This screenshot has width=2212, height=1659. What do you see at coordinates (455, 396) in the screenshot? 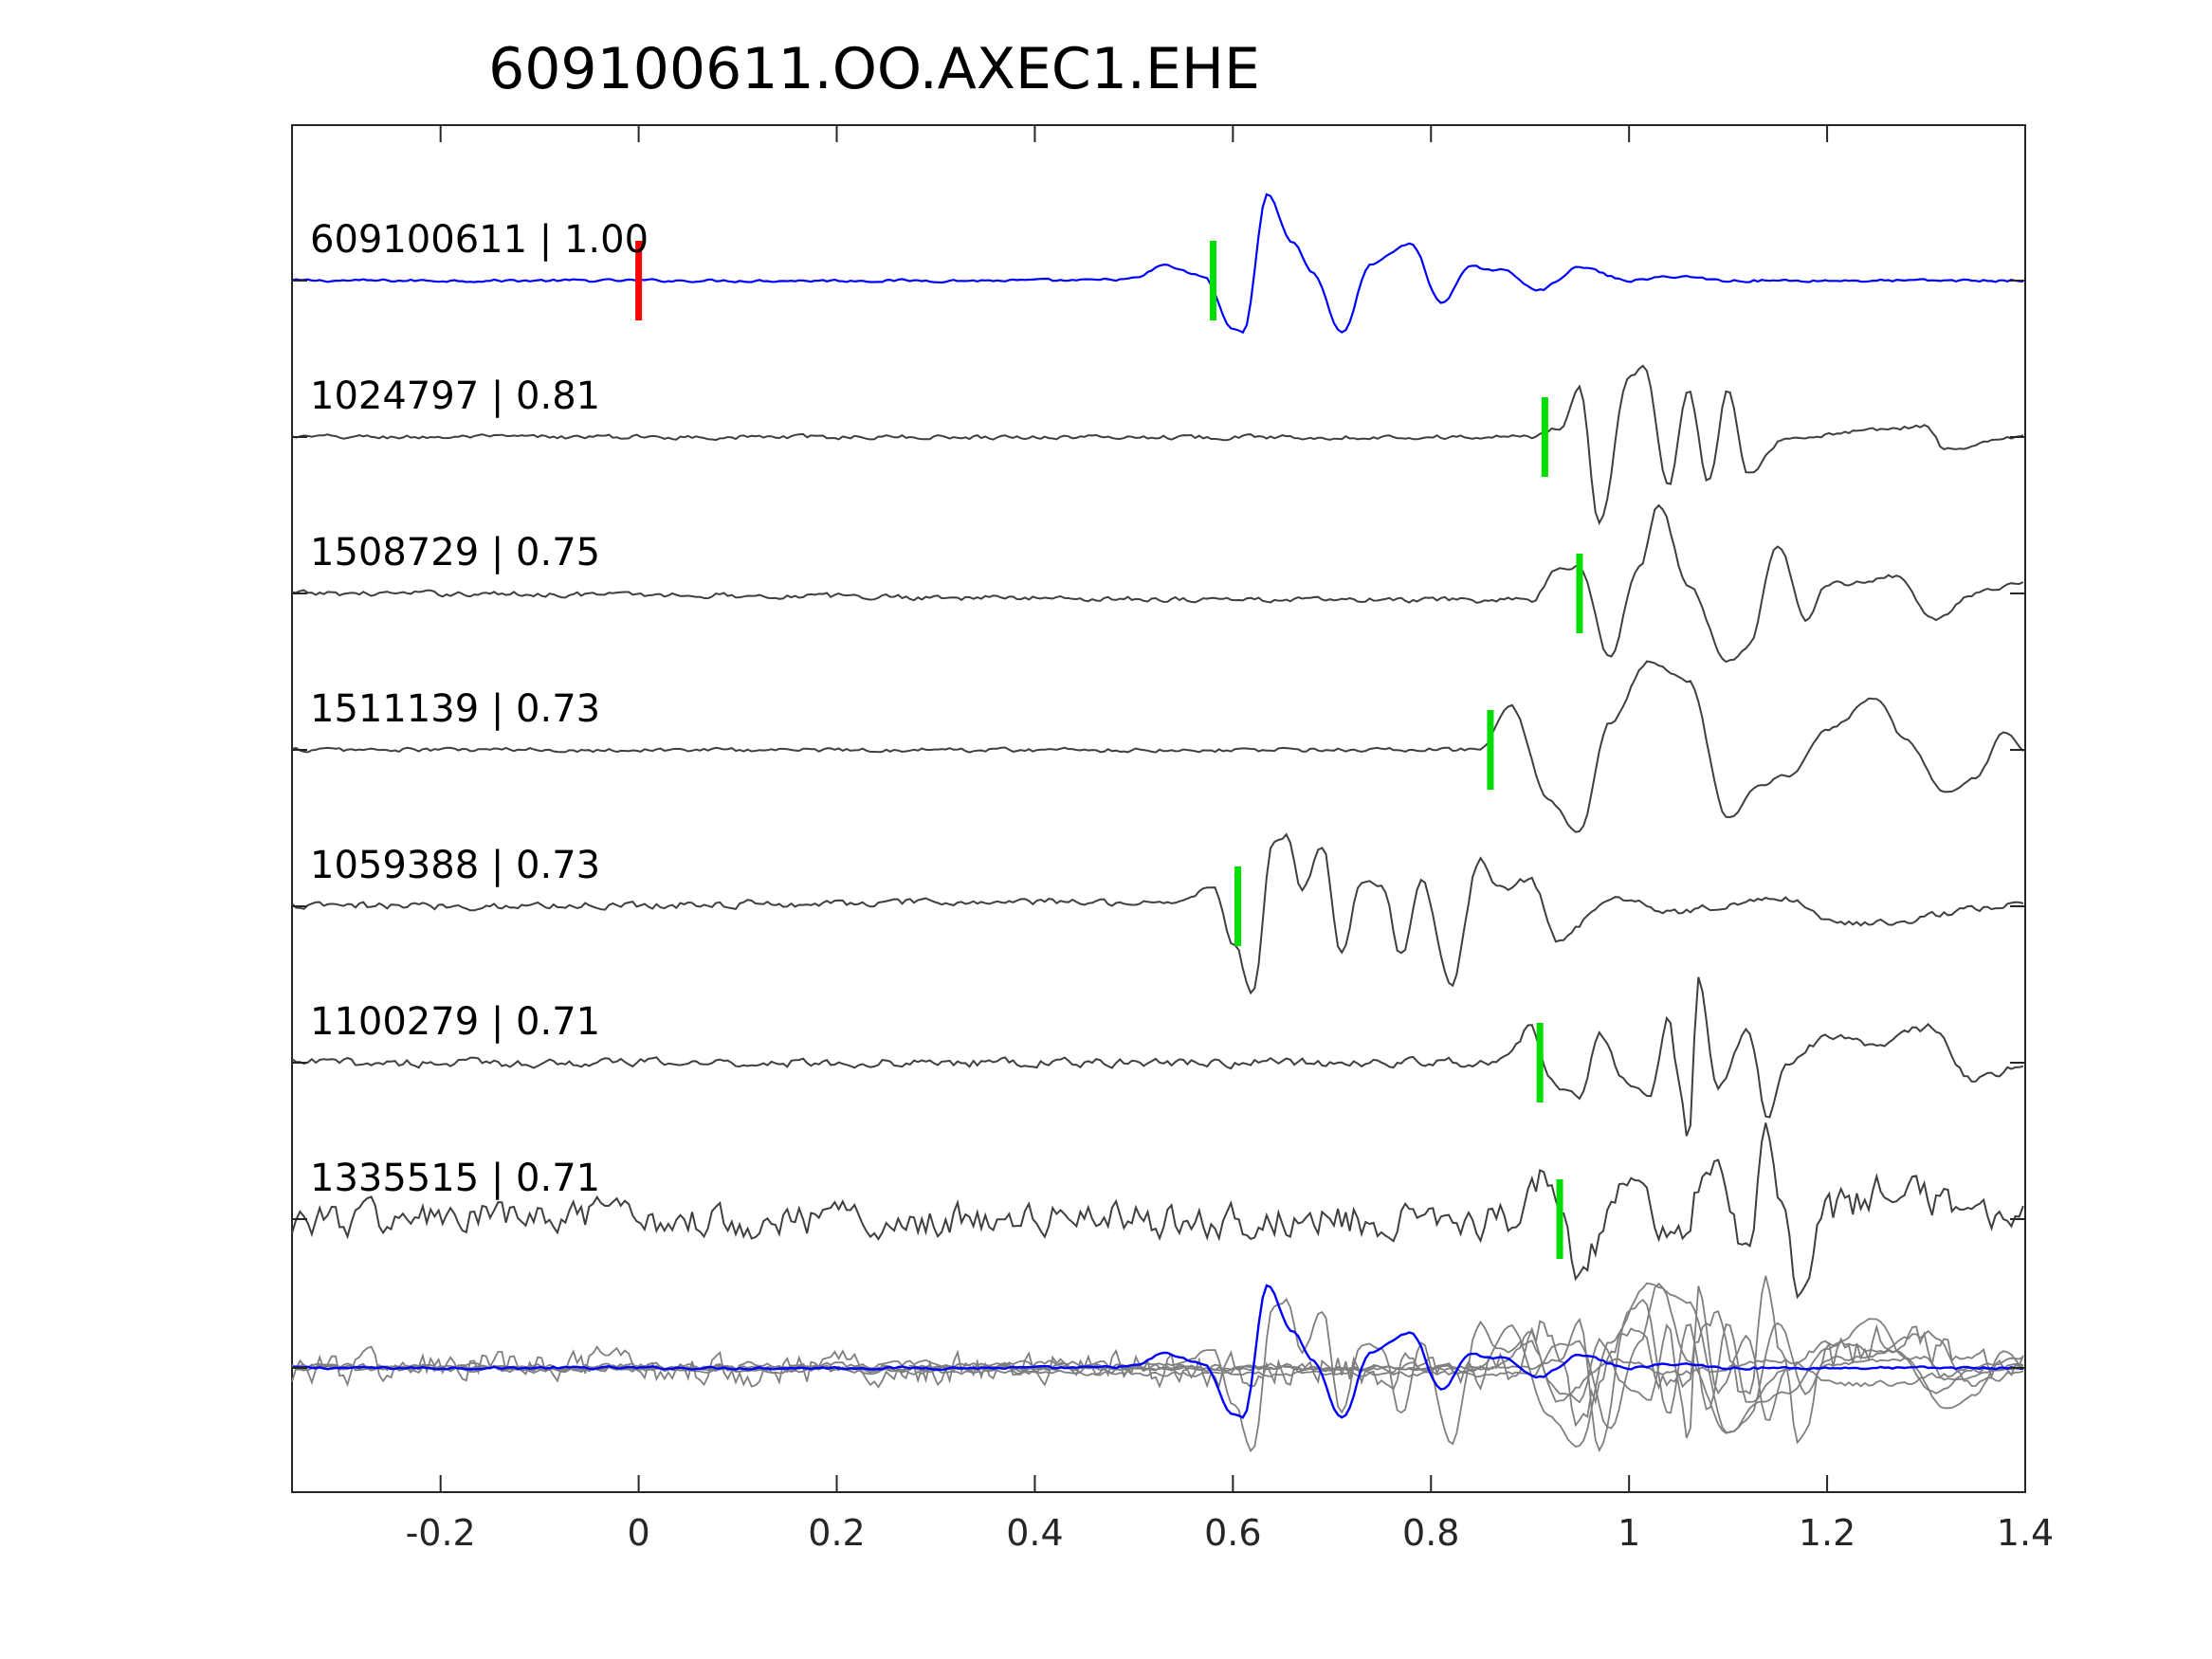
I see `trace-label: 1024797 | 0.81` at bounding box center [455, 396].